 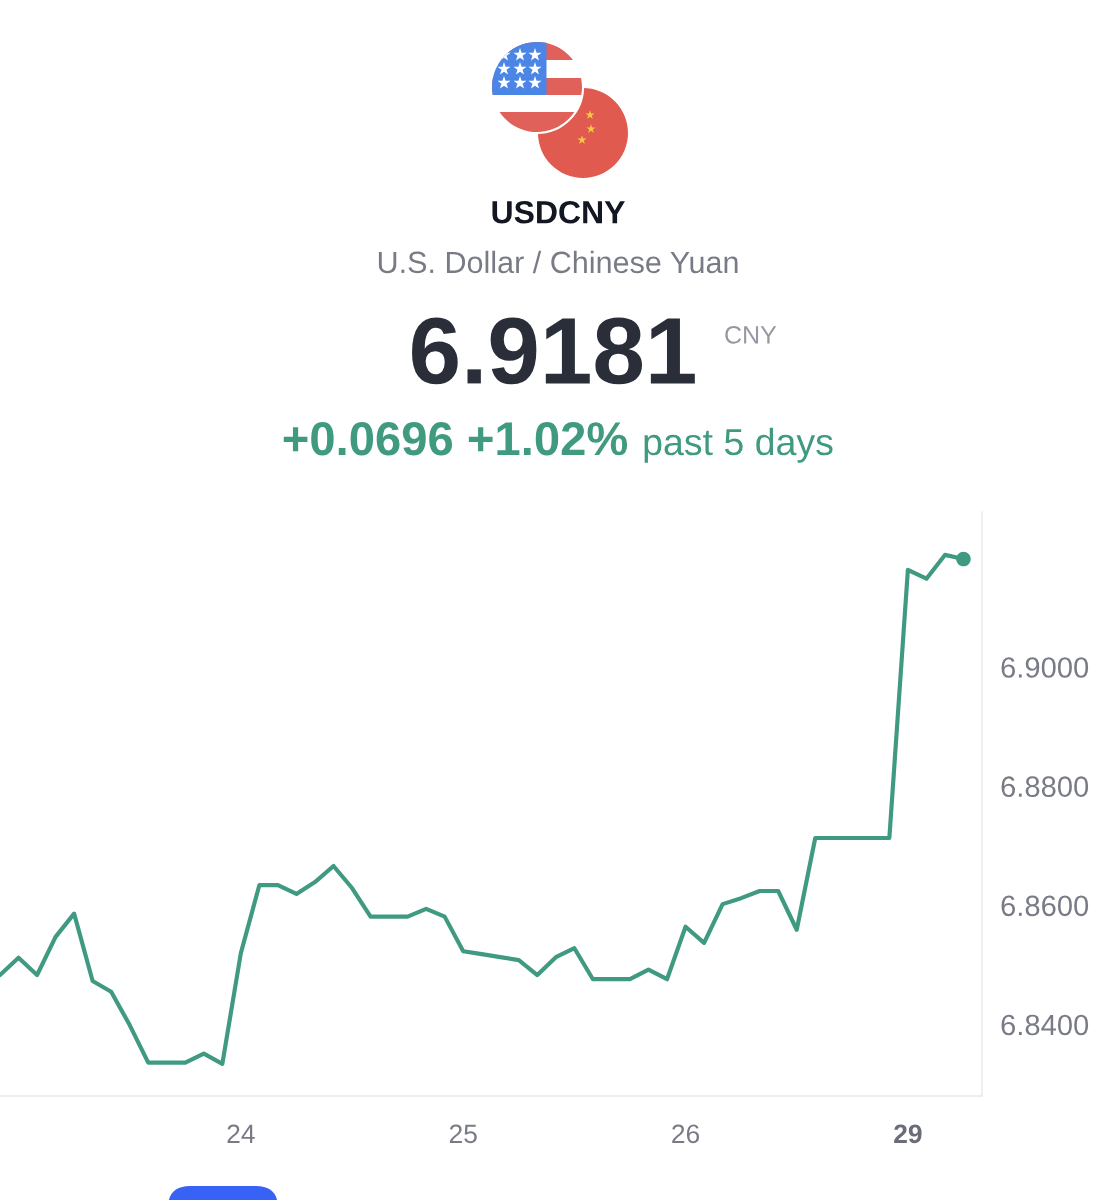 What do you see at coordinates (1045, 906) in the screenshot?
I see `y-tick-label: 6.8600` at bounding box center [1045, 906].